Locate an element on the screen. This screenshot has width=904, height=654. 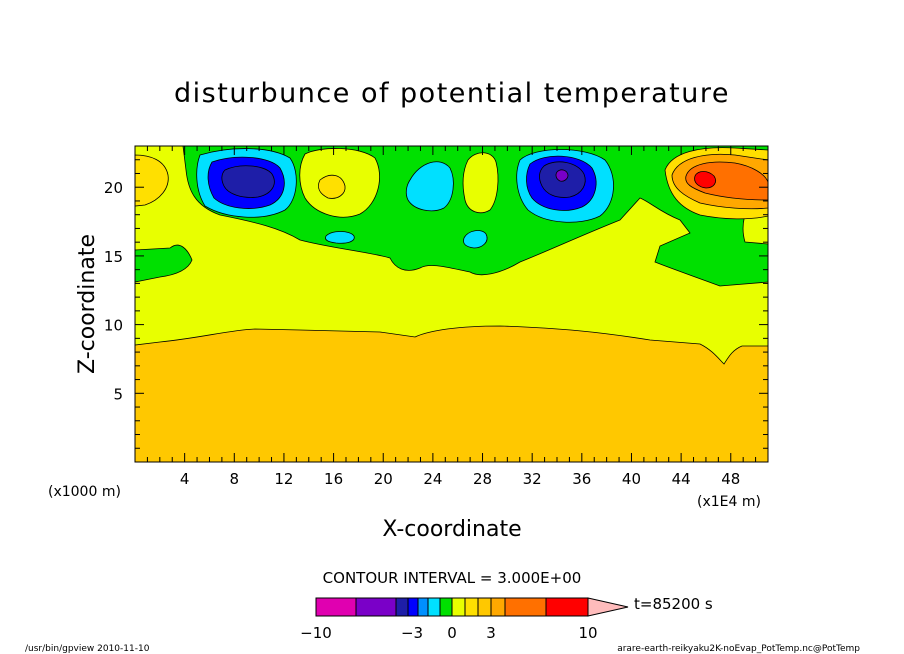
colorbar-tick-label: 0 is located at coordinates (452, 633).